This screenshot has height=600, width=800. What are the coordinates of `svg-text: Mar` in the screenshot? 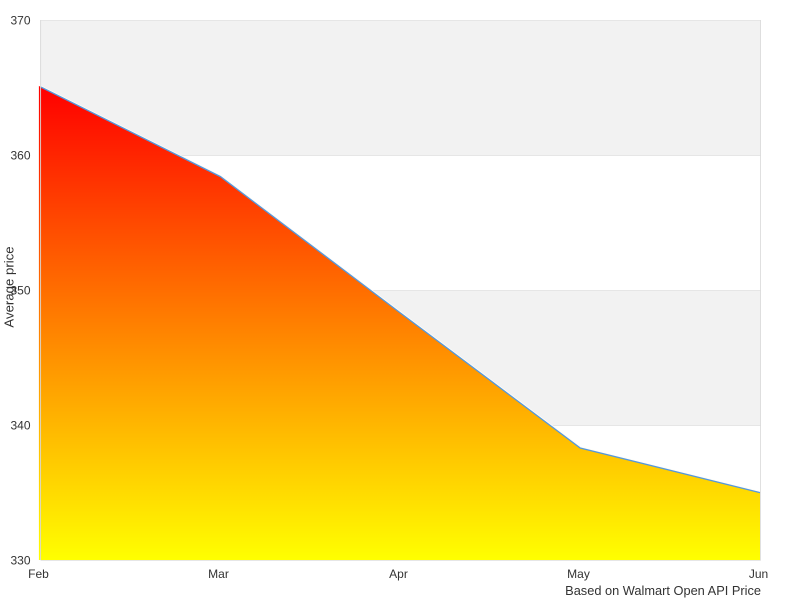 It's located at (218, 574).